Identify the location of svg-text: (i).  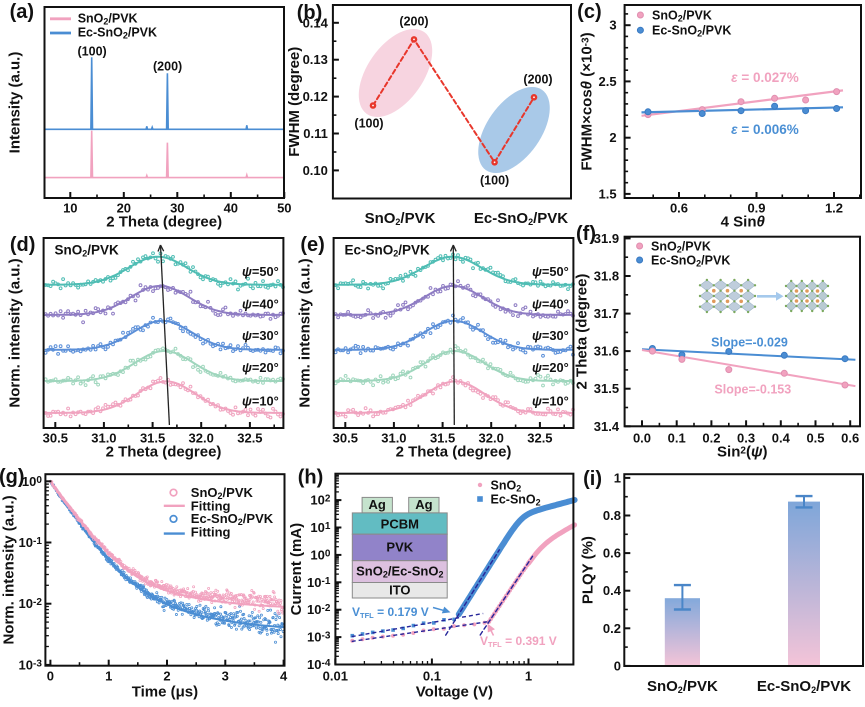
(592, 479).